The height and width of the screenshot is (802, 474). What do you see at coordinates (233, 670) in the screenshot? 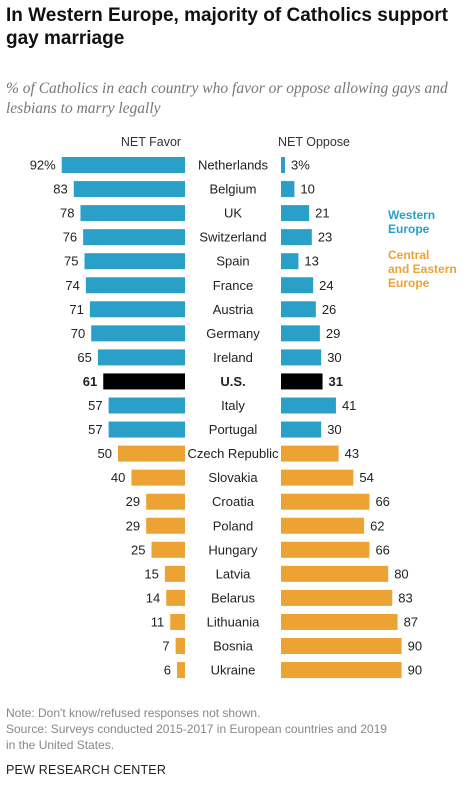
I see `category-label: Ukraine` at bounding box center [233, 670].